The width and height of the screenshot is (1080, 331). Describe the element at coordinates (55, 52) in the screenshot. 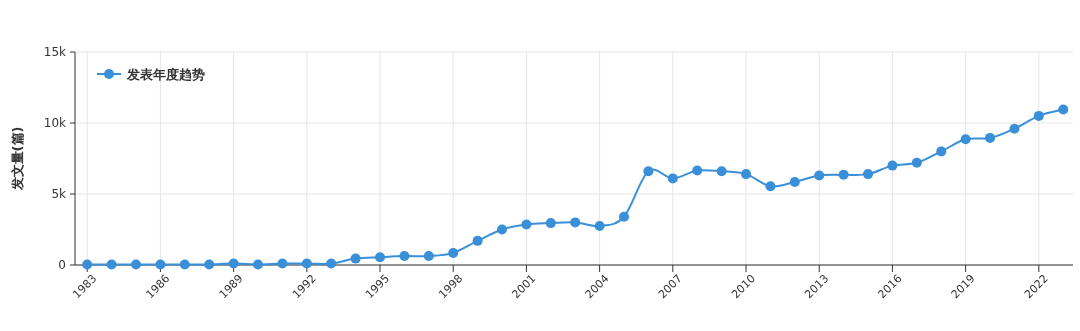

I see `y-tick-label: 15k` at that location.